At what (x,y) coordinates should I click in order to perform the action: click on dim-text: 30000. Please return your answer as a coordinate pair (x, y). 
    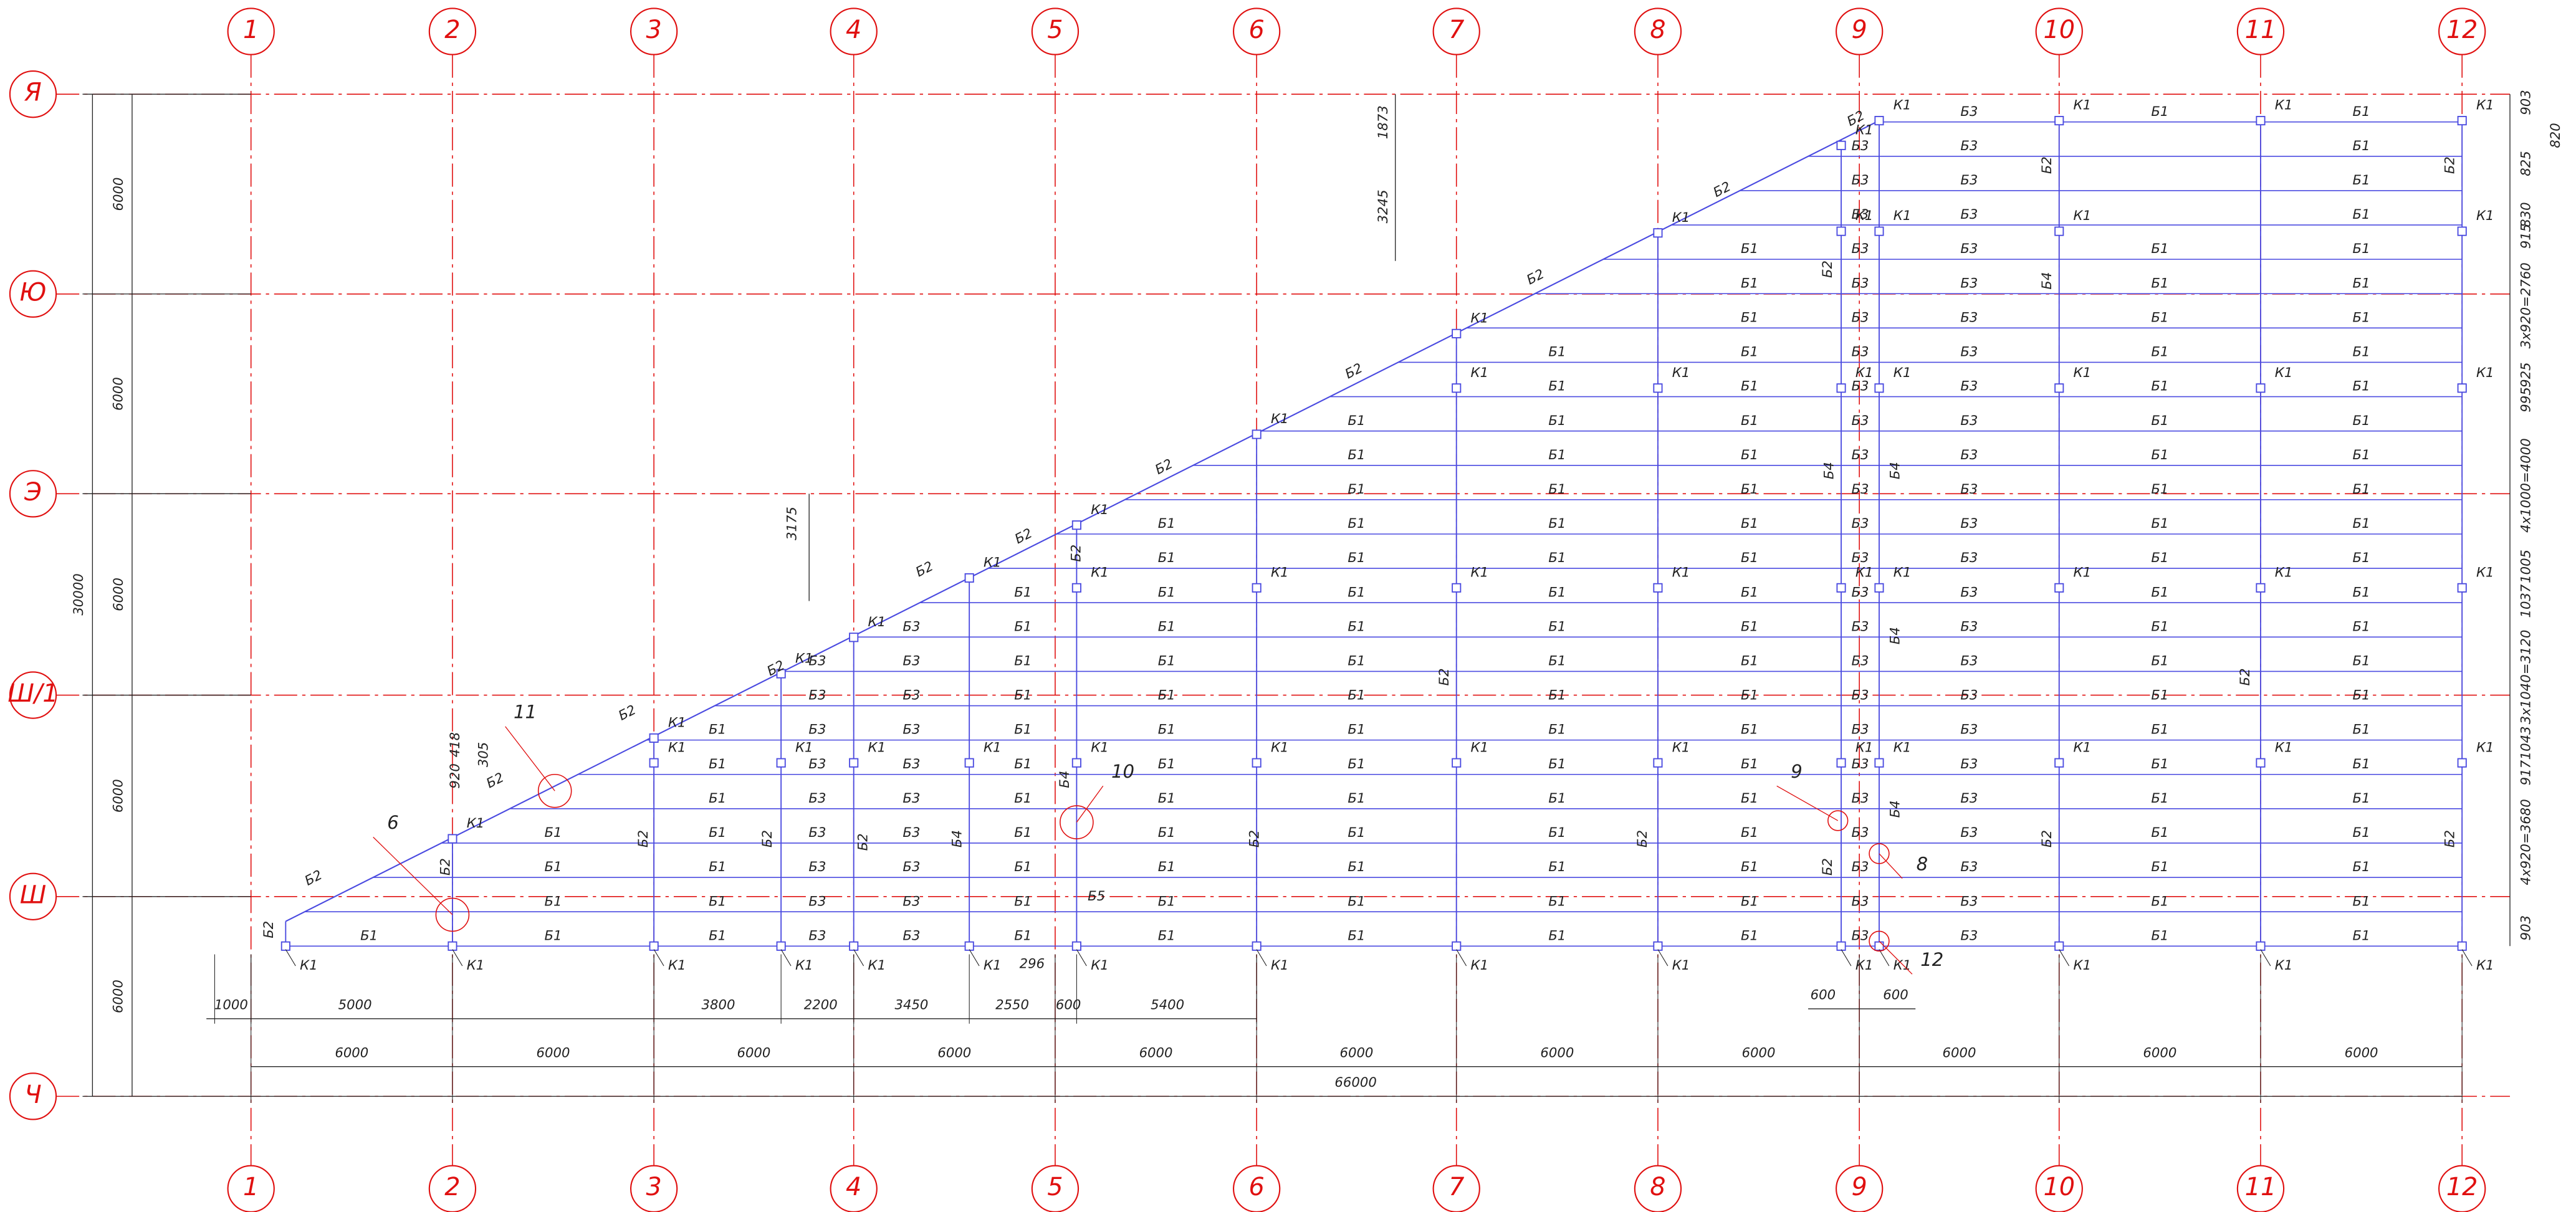
    Looking at the image, I should click on (78, 594).